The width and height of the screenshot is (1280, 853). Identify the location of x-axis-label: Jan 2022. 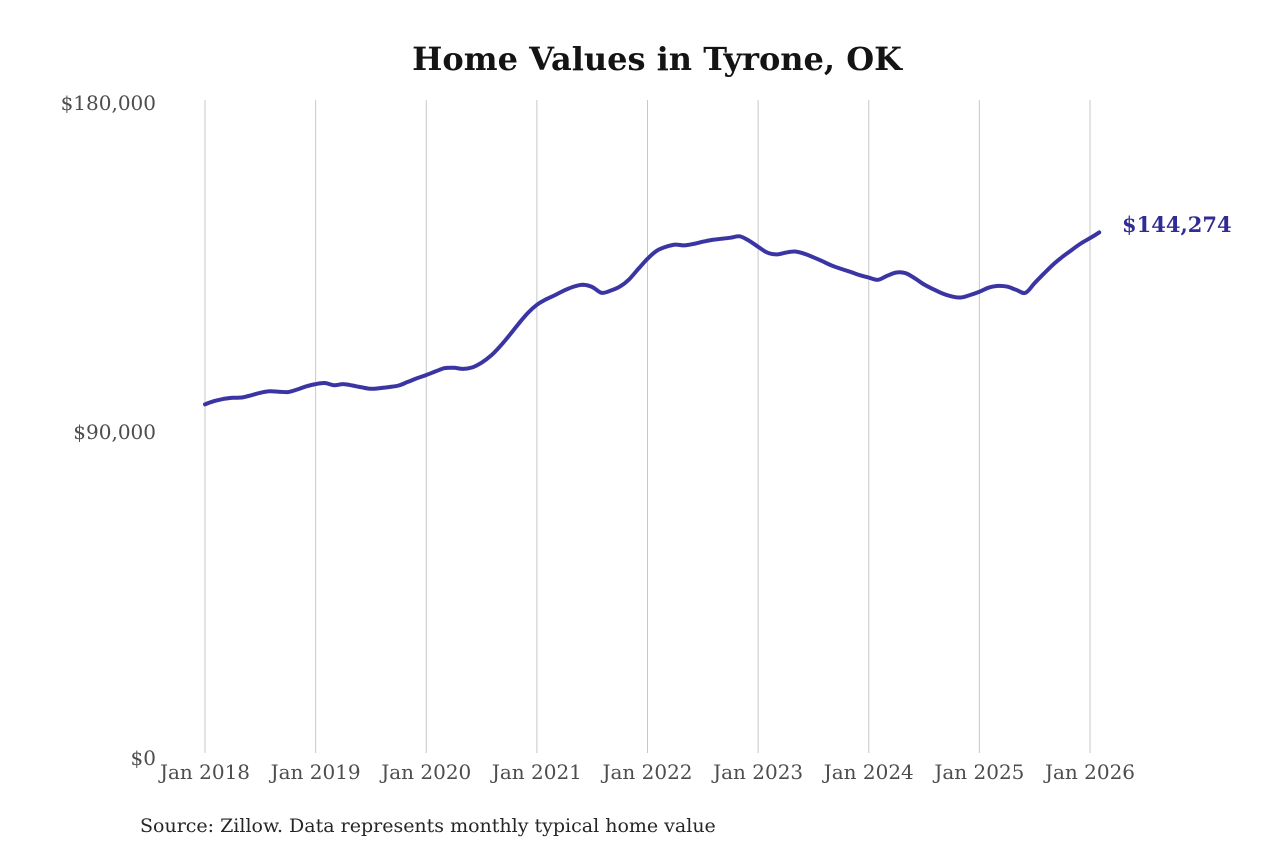
(646, 772).